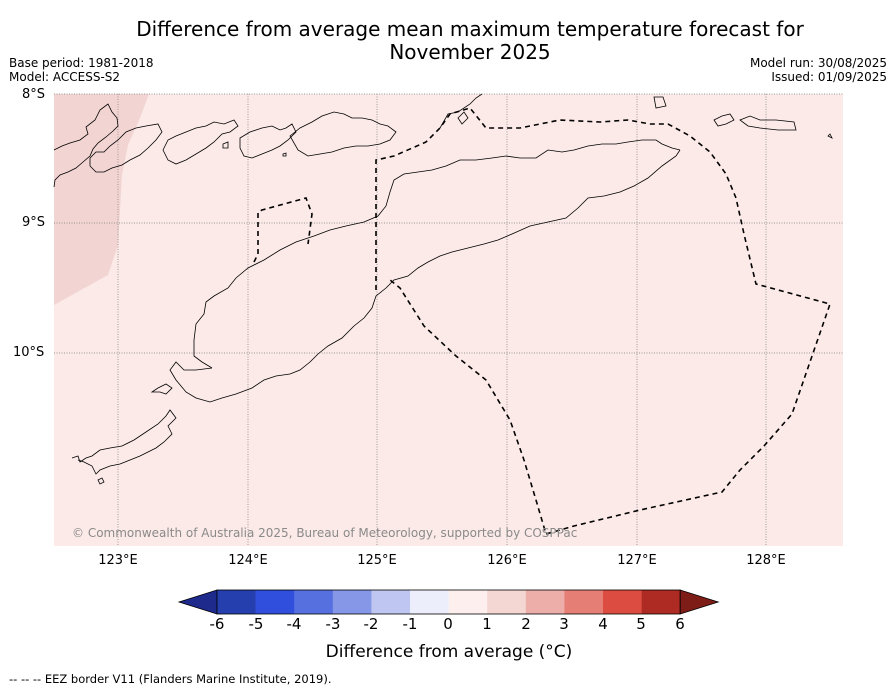 The width and height of the screenshot is (896, 690). Describe the element at coordinates (256, 624) in the screenshot. I see `cb-tick-minus5: -5` at that location.